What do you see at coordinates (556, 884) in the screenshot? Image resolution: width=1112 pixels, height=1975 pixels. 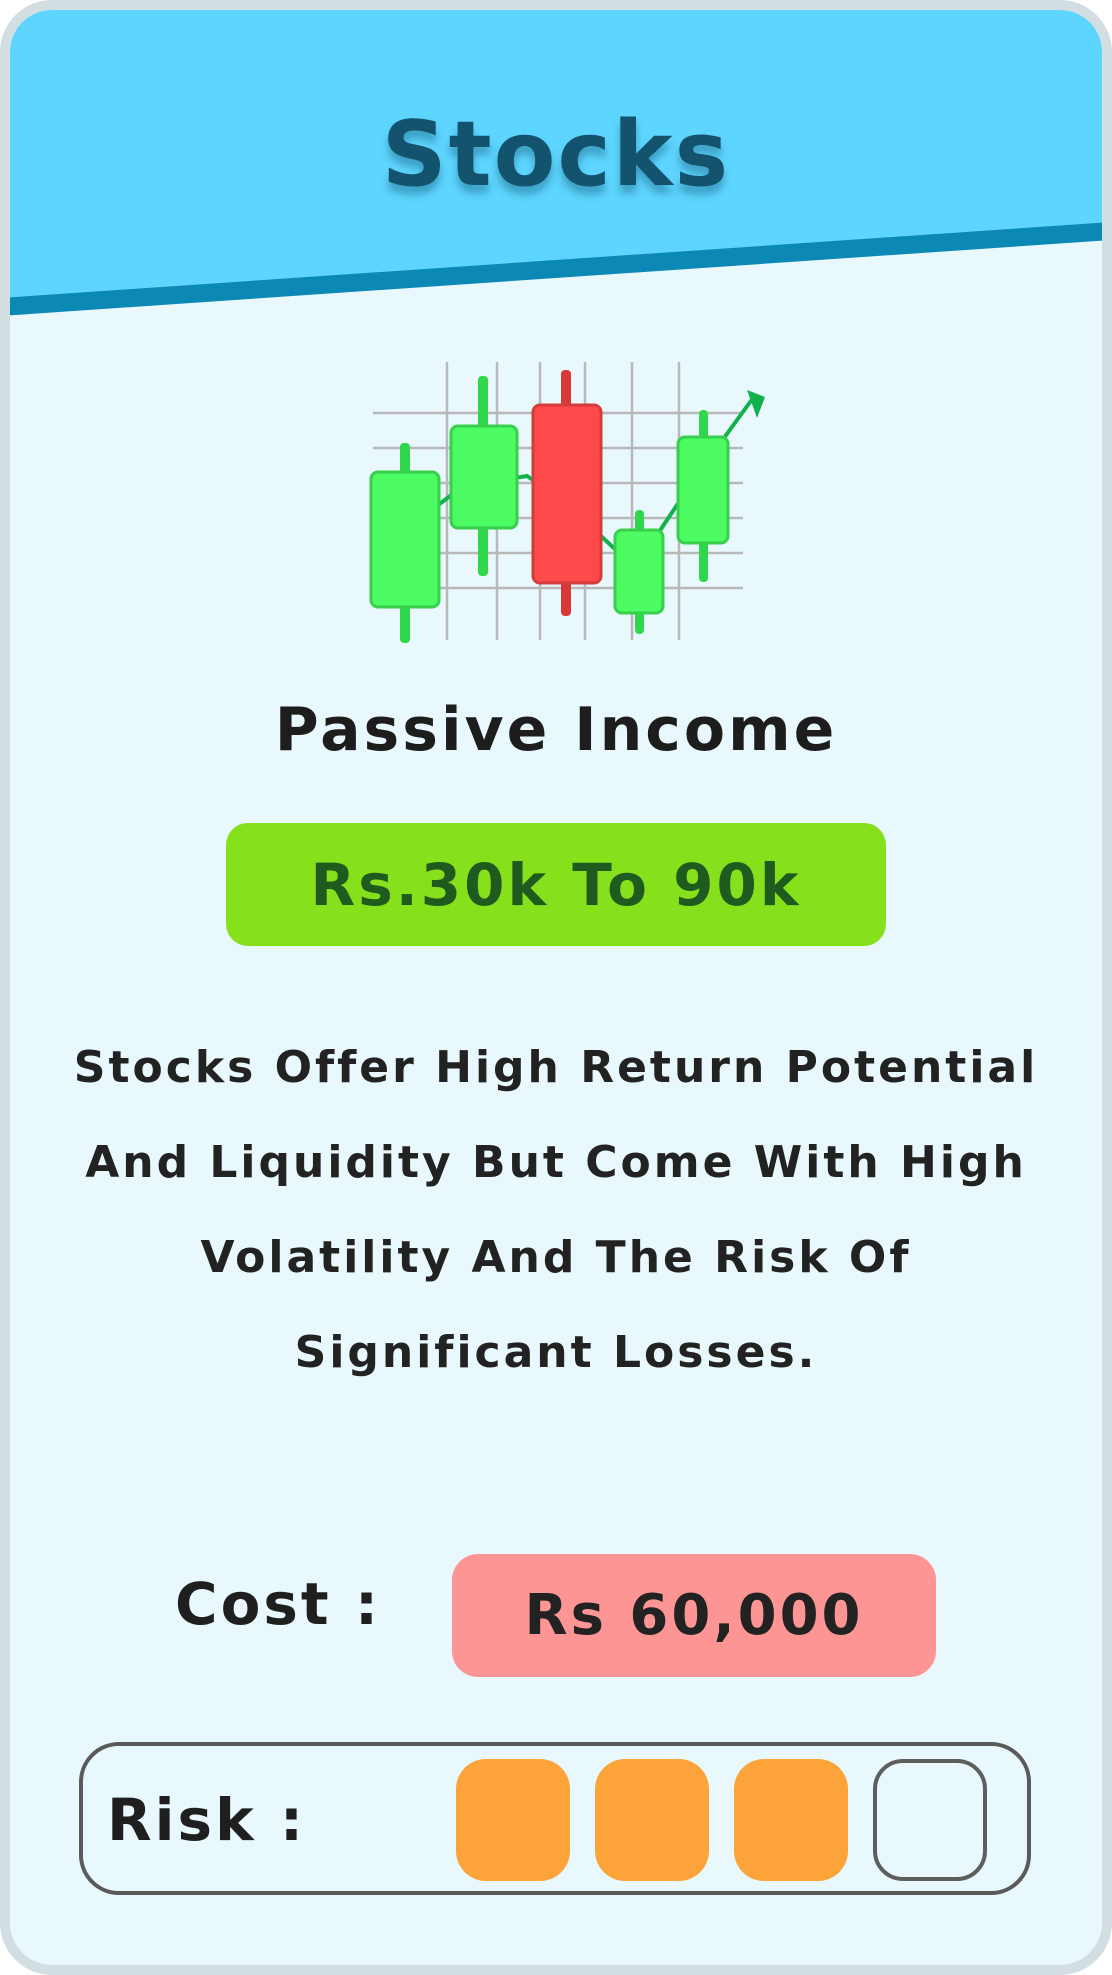 I see `income-range-badge: Rs.30k To 90k` at bounding box center [556, 884].